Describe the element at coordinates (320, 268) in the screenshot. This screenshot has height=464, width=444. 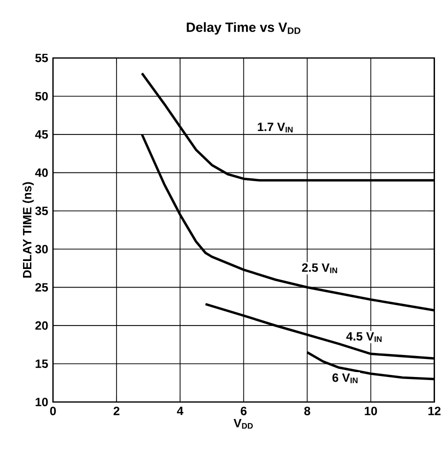
I see `annotation: 2.5 V$_{IN}$` at that location.